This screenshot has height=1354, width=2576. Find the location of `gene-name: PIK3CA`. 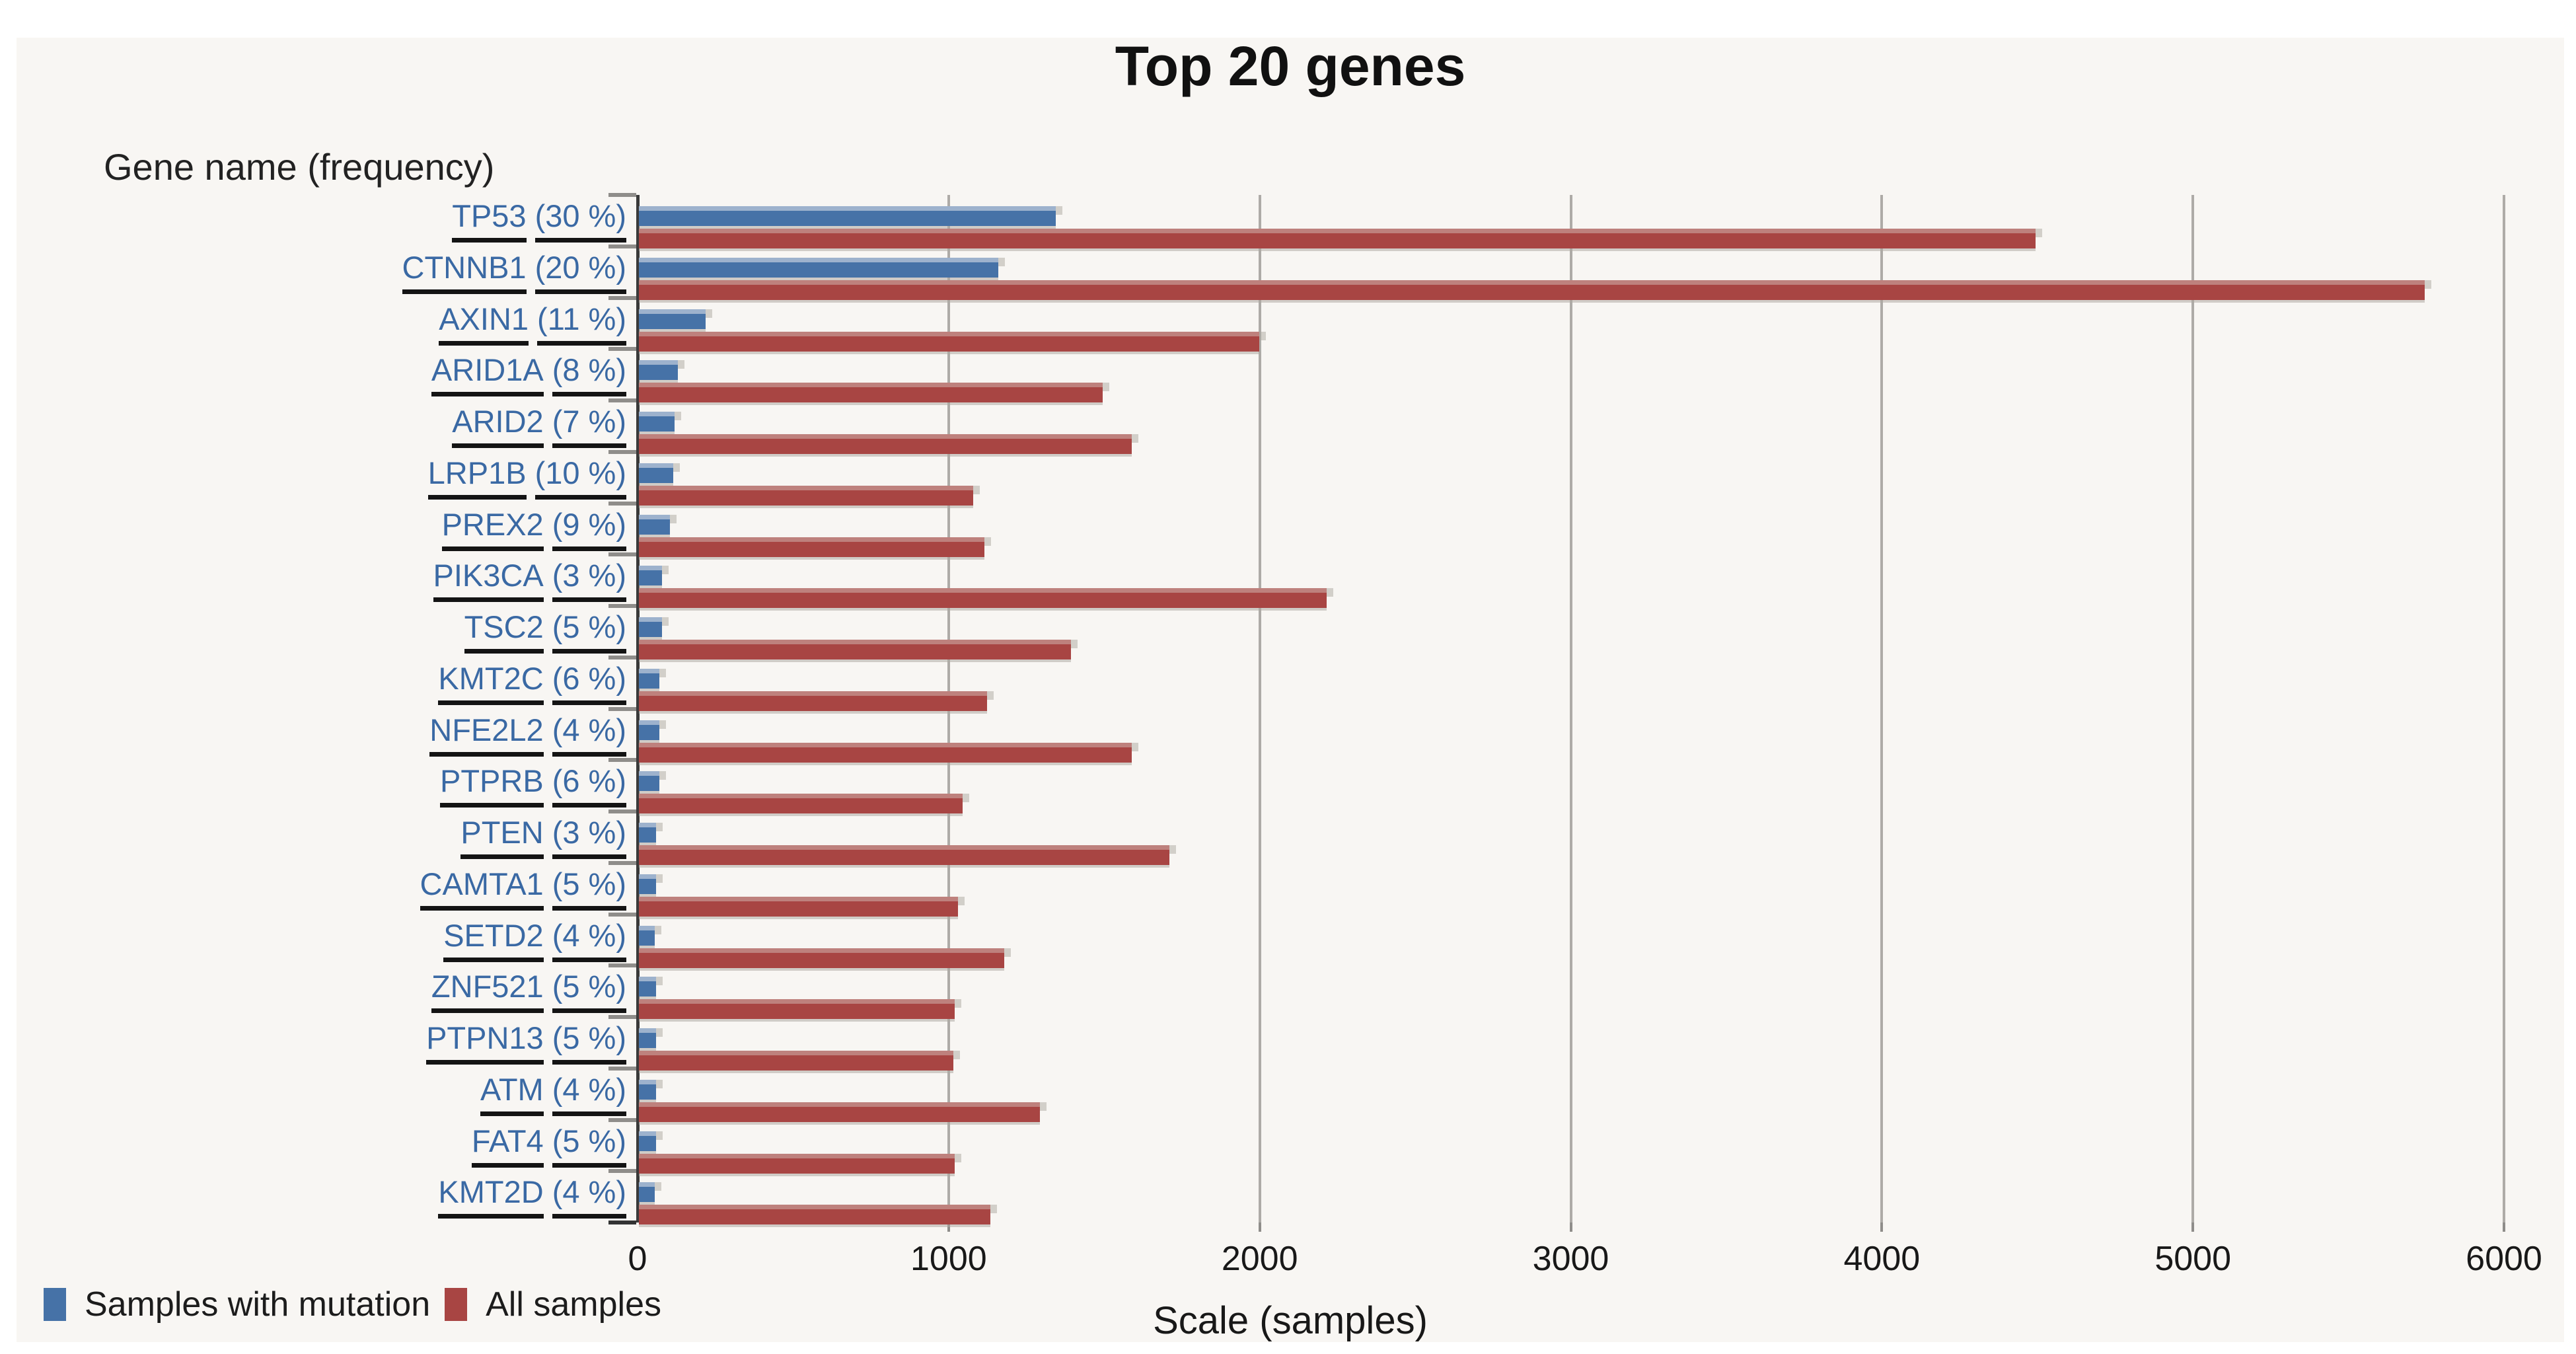

gene-name: PIK3CA is located at coordinates (488, 580).